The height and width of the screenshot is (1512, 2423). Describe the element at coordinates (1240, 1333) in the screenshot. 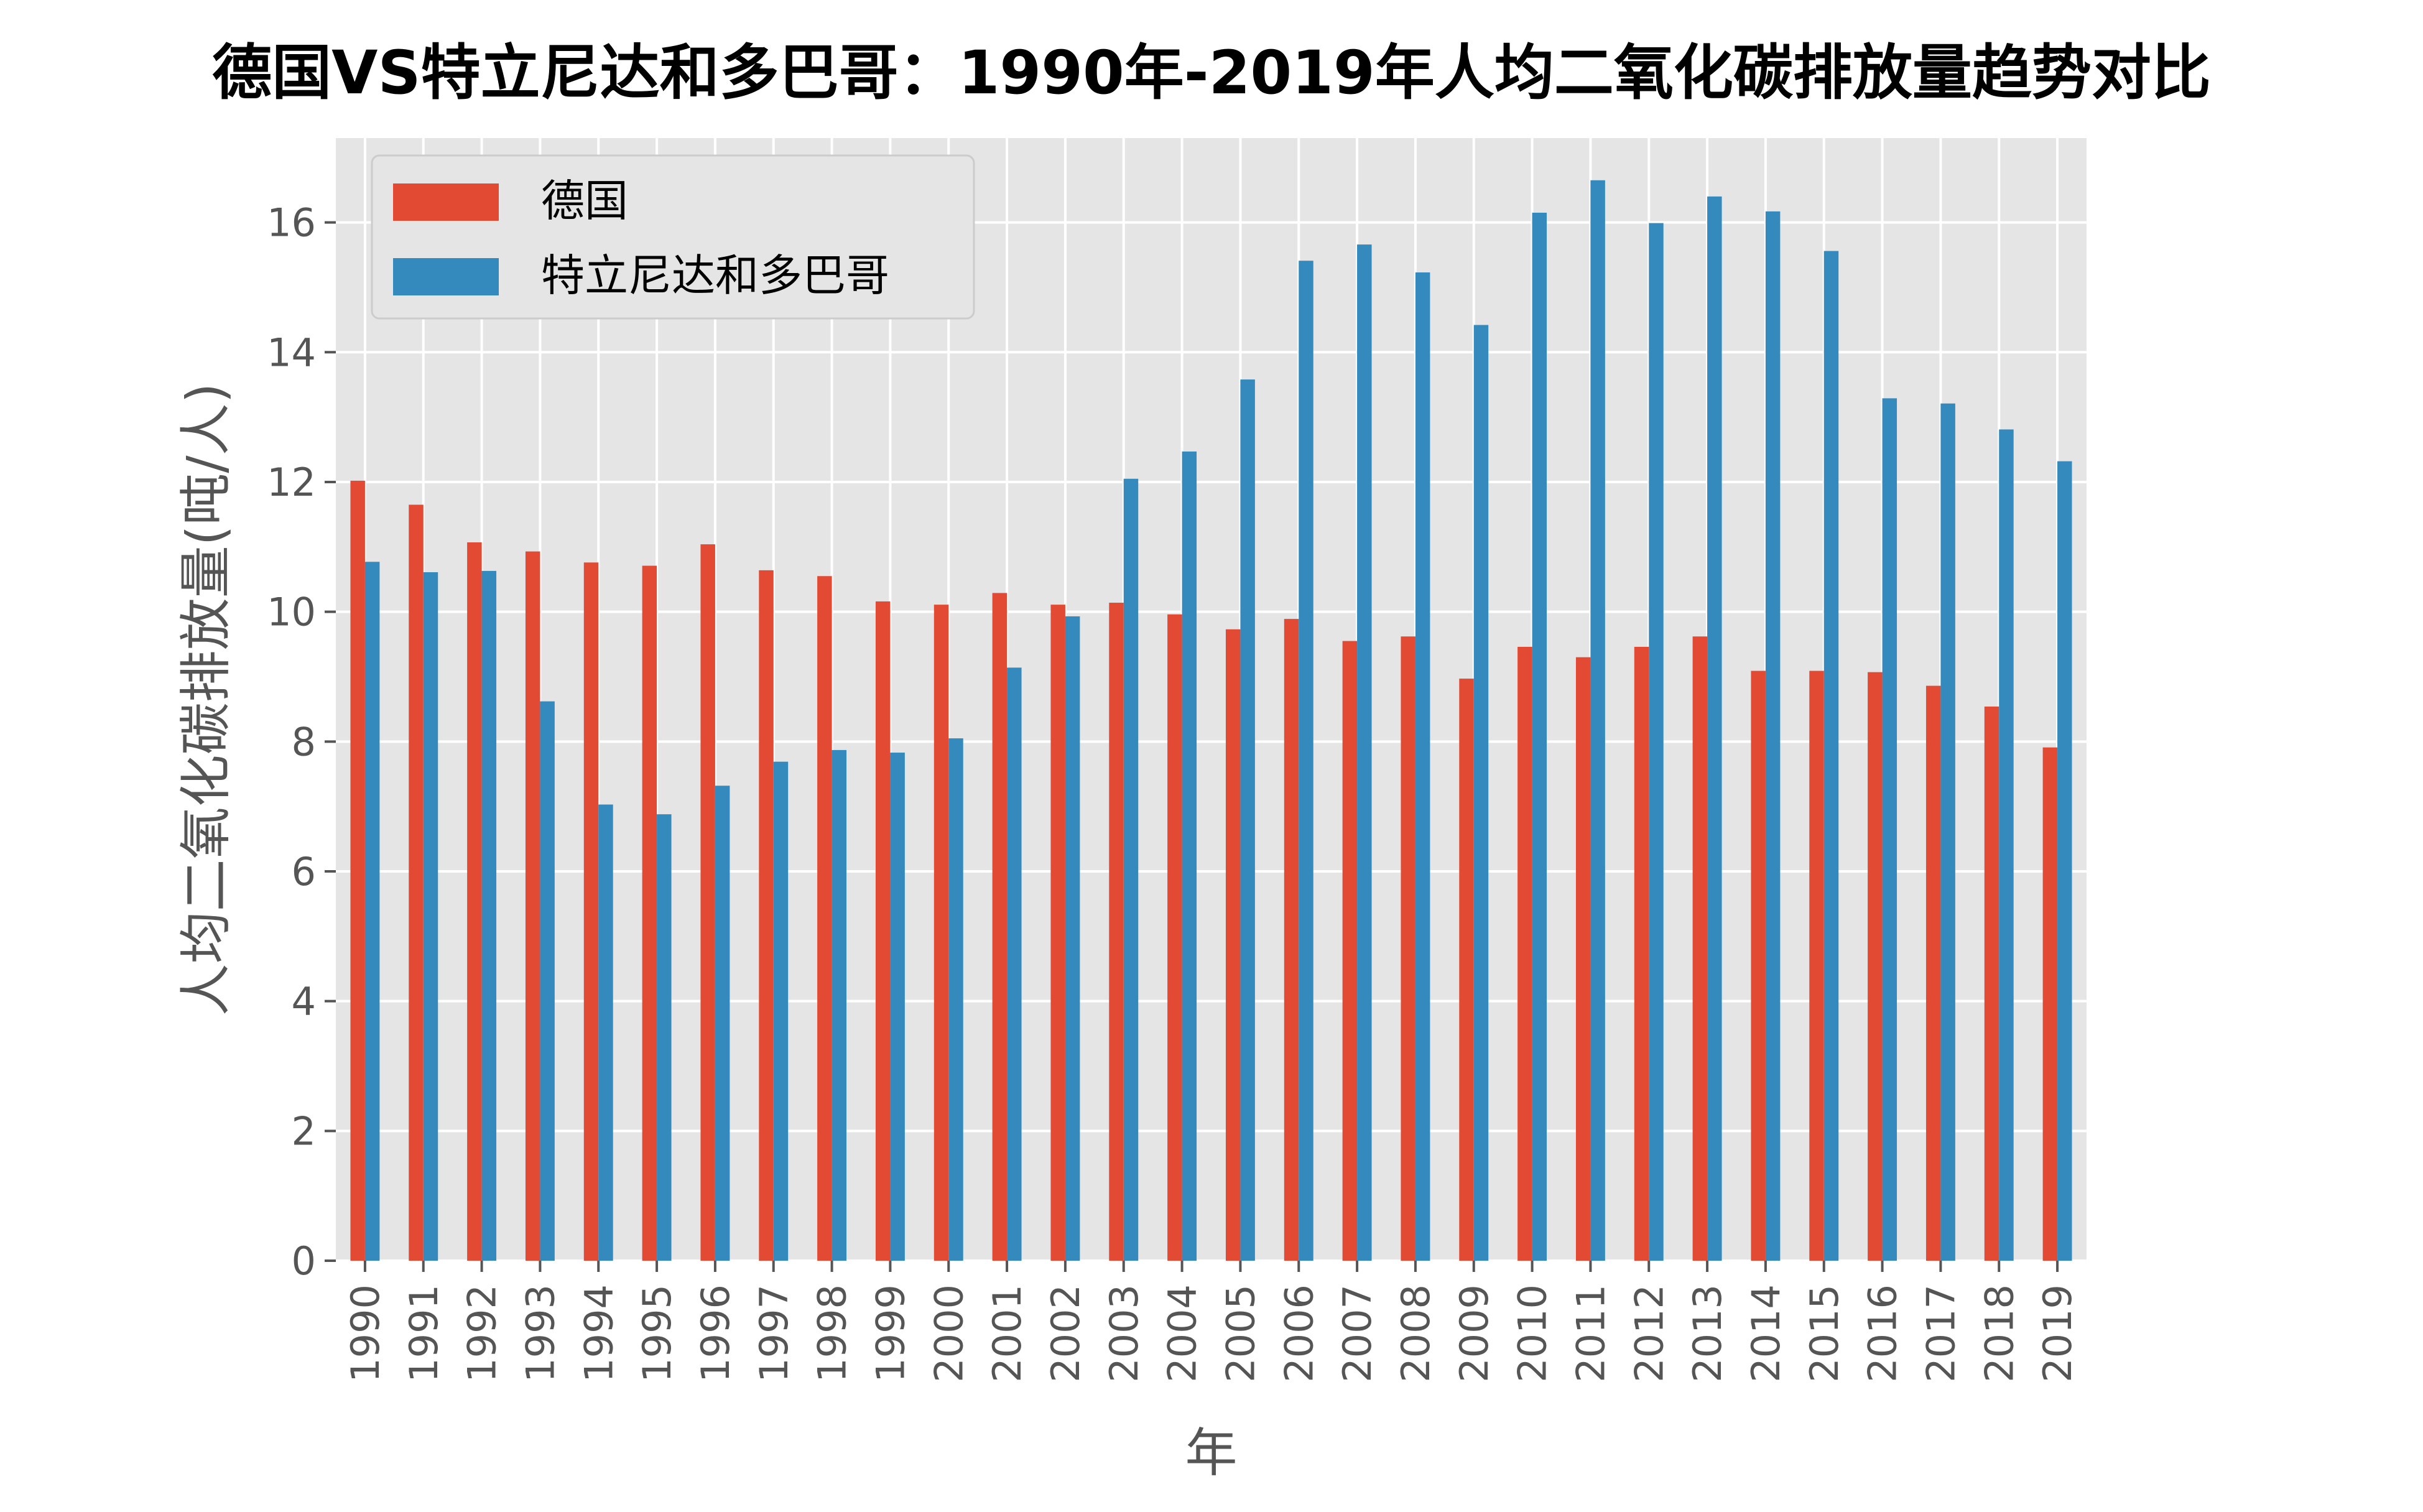

I see `x-tick-label: 2005` at that location.